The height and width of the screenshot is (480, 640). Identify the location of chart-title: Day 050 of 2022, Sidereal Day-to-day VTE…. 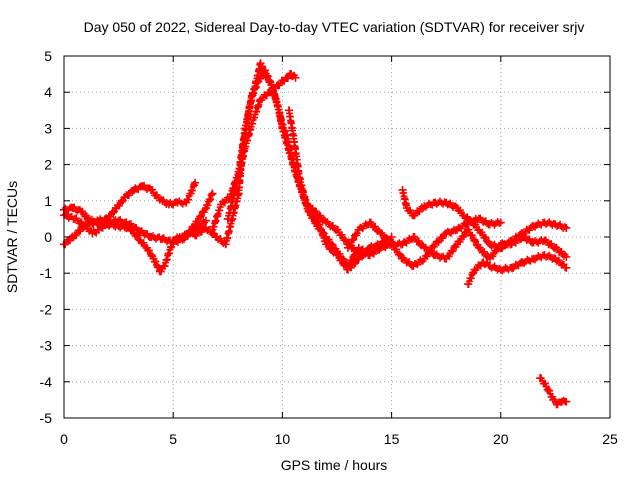
(334, 27).